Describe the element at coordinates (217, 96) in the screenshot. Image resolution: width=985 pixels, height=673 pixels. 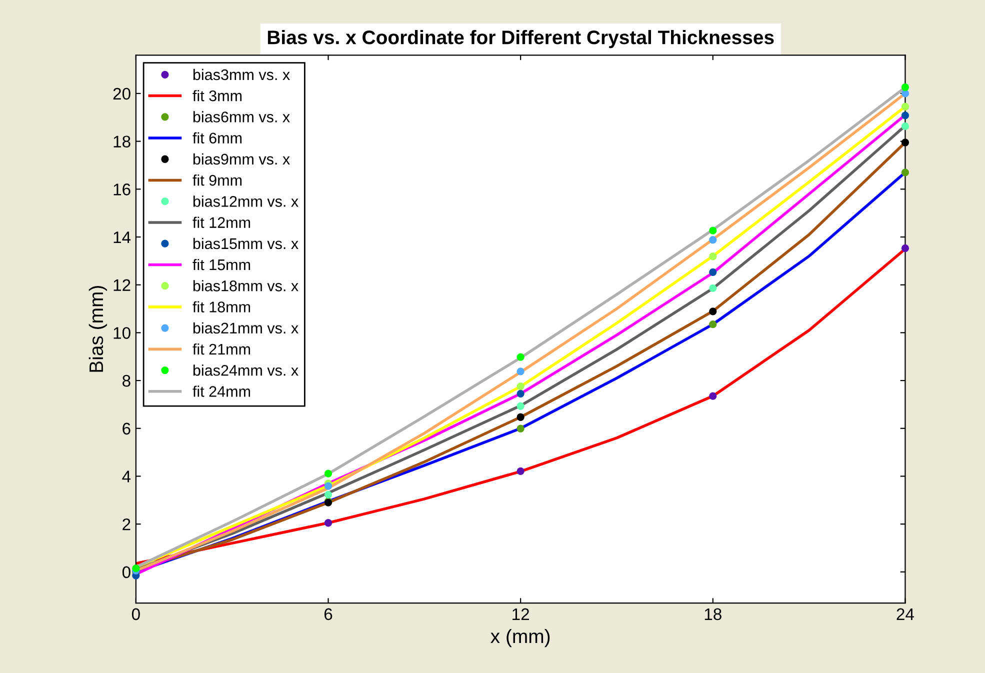
I see `legend-label: fit 3mm` at that location.